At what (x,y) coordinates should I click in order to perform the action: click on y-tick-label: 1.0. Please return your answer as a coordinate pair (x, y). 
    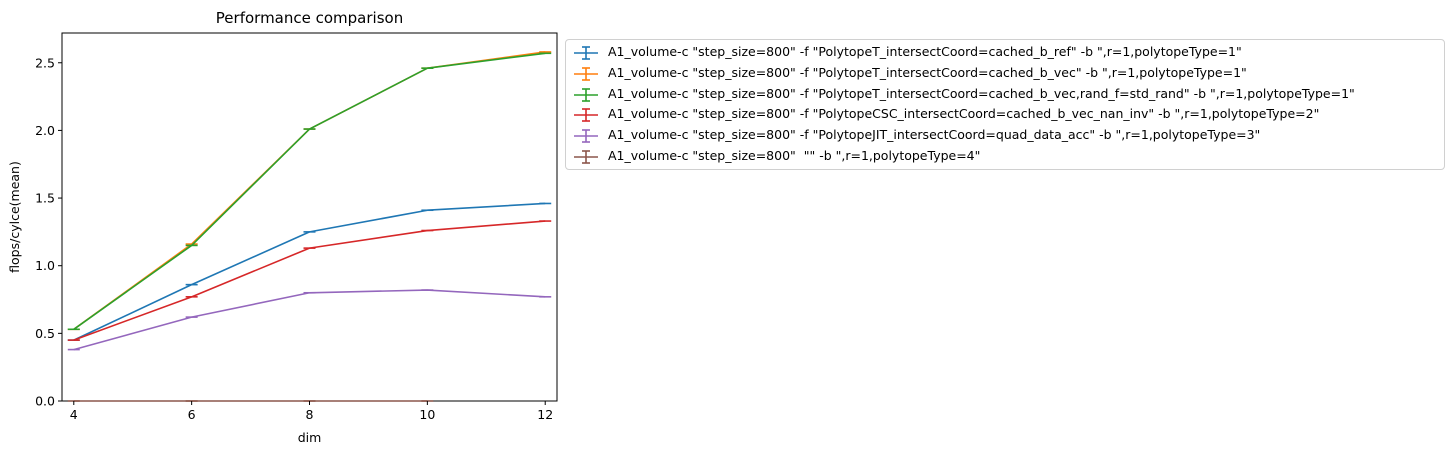
    Looking at the image, I should click on (45, 265).